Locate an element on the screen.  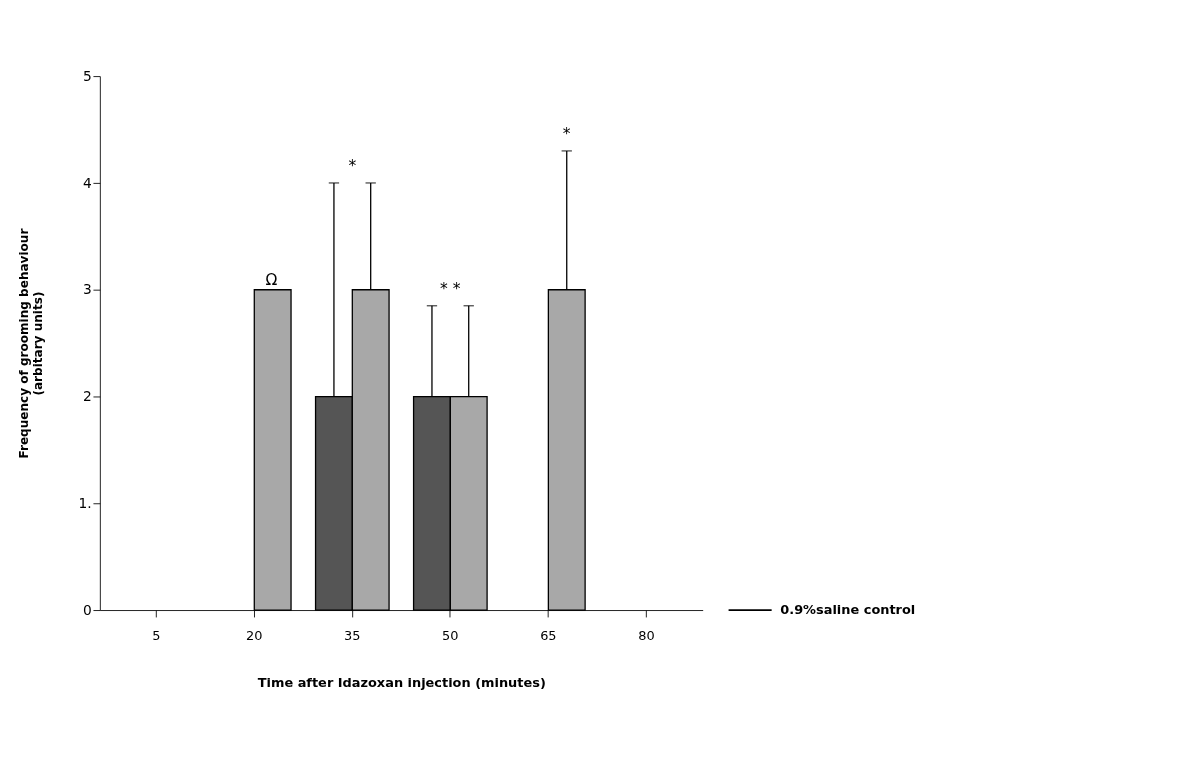
x-tick-label: 20 is located at coordinates (254, 635).